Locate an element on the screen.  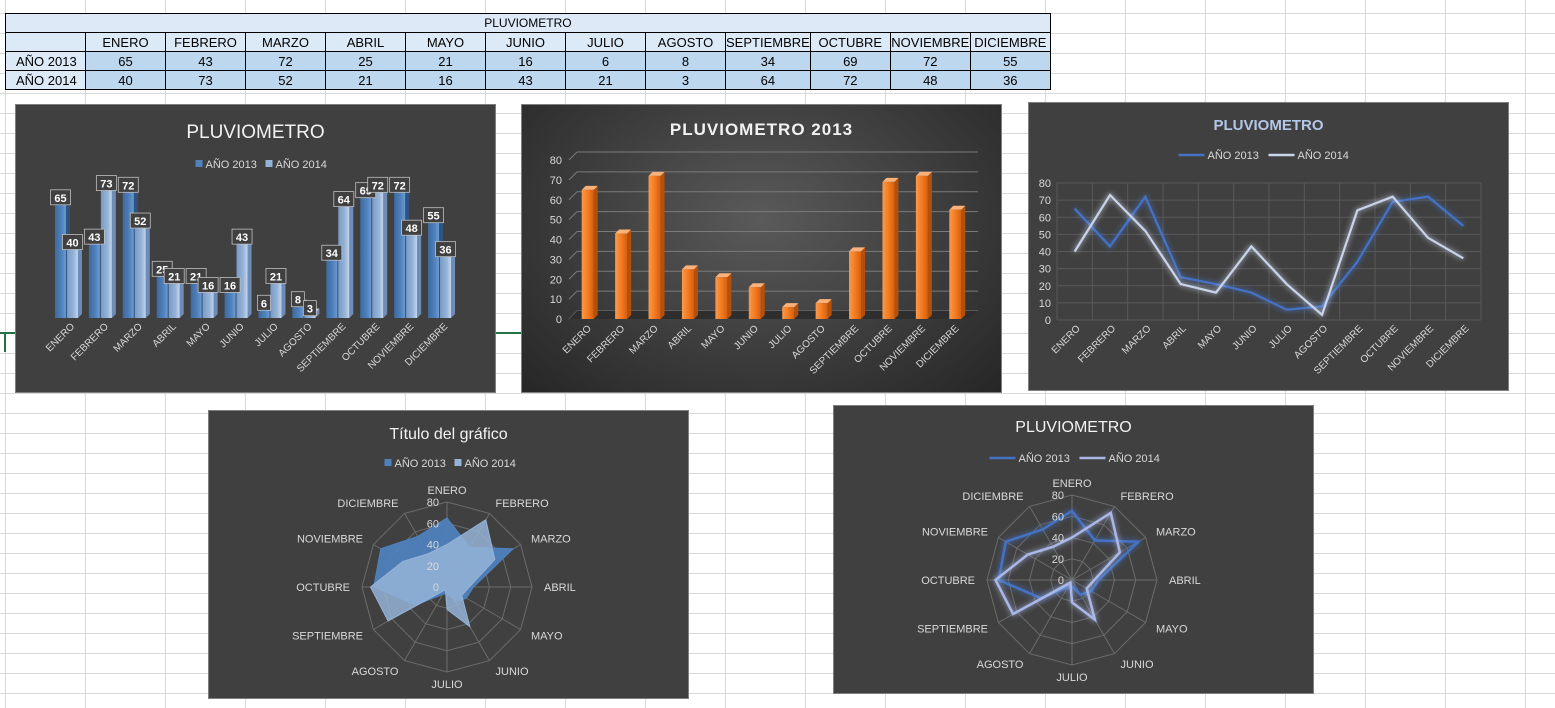
y-tick-label: 80 is located at coordinates (1045, 184).